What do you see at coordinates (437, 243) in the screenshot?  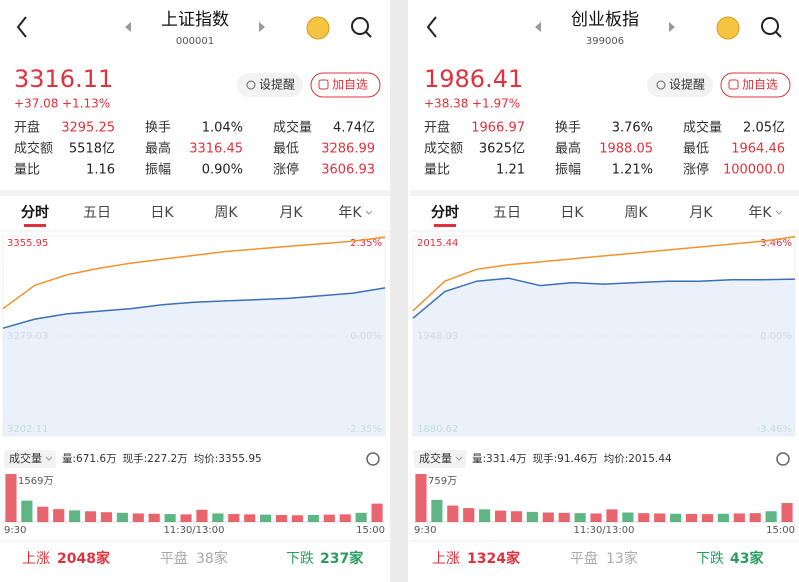 I see `y-tick-label: 2015.44` at bounding box center [437, 243].